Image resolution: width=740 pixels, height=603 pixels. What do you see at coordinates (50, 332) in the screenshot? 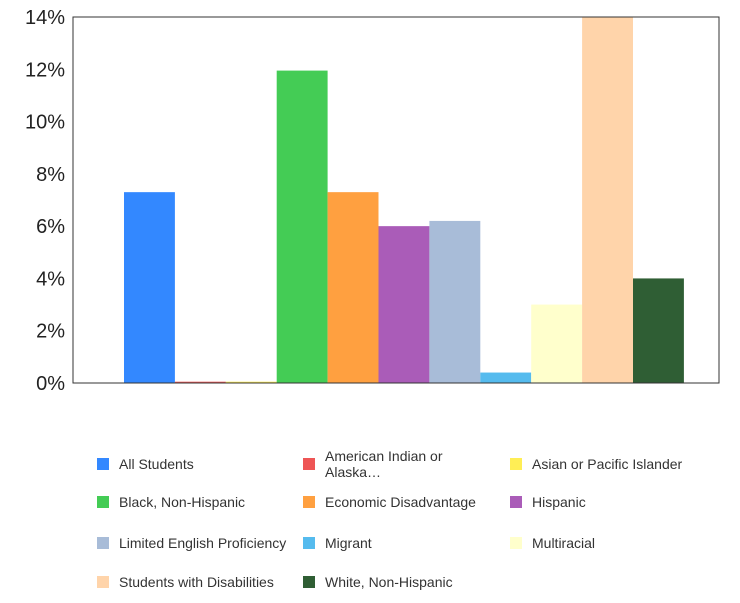
I see `y-tick-label: 2%` at bounding box center [50, 332].